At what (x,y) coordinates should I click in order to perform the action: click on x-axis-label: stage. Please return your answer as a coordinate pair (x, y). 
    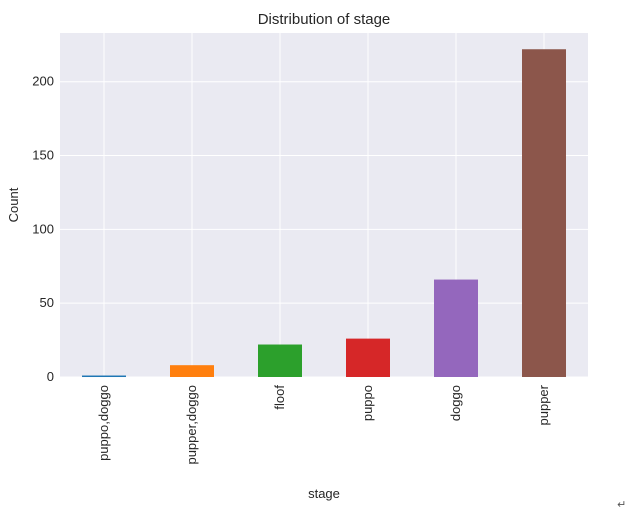
    Looking at the image, I should click on (324, 493).